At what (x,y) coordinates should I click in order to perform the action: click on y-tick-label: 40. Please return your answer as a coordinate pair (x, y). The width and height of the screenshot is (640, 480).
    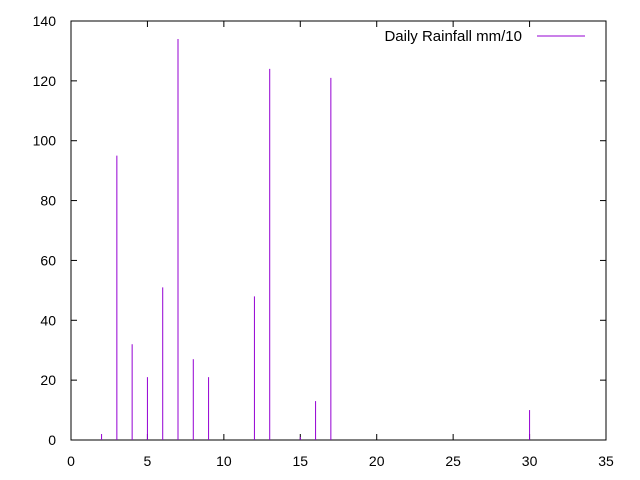
    Looking at the image, I should click on (48, 320).